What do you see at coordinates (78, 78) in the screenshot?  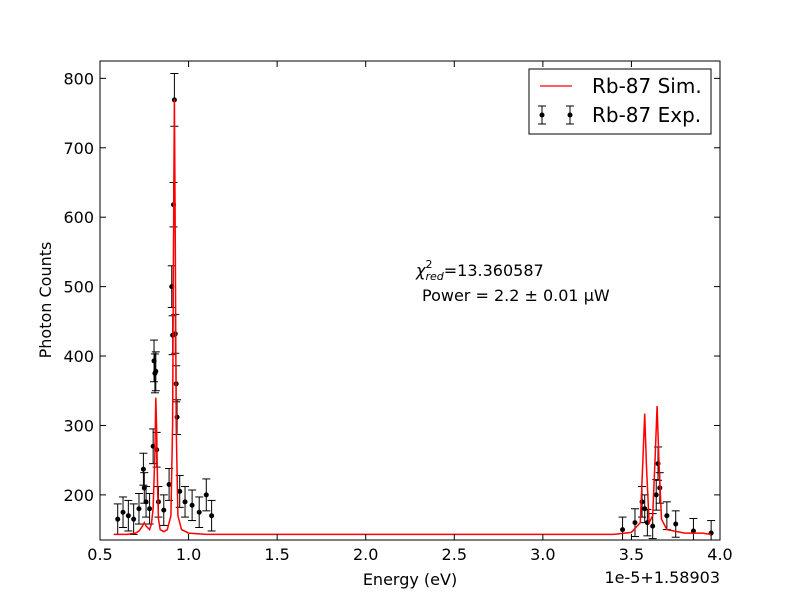 I see `y-tick-label: 800` at bounding box center [78, 78].